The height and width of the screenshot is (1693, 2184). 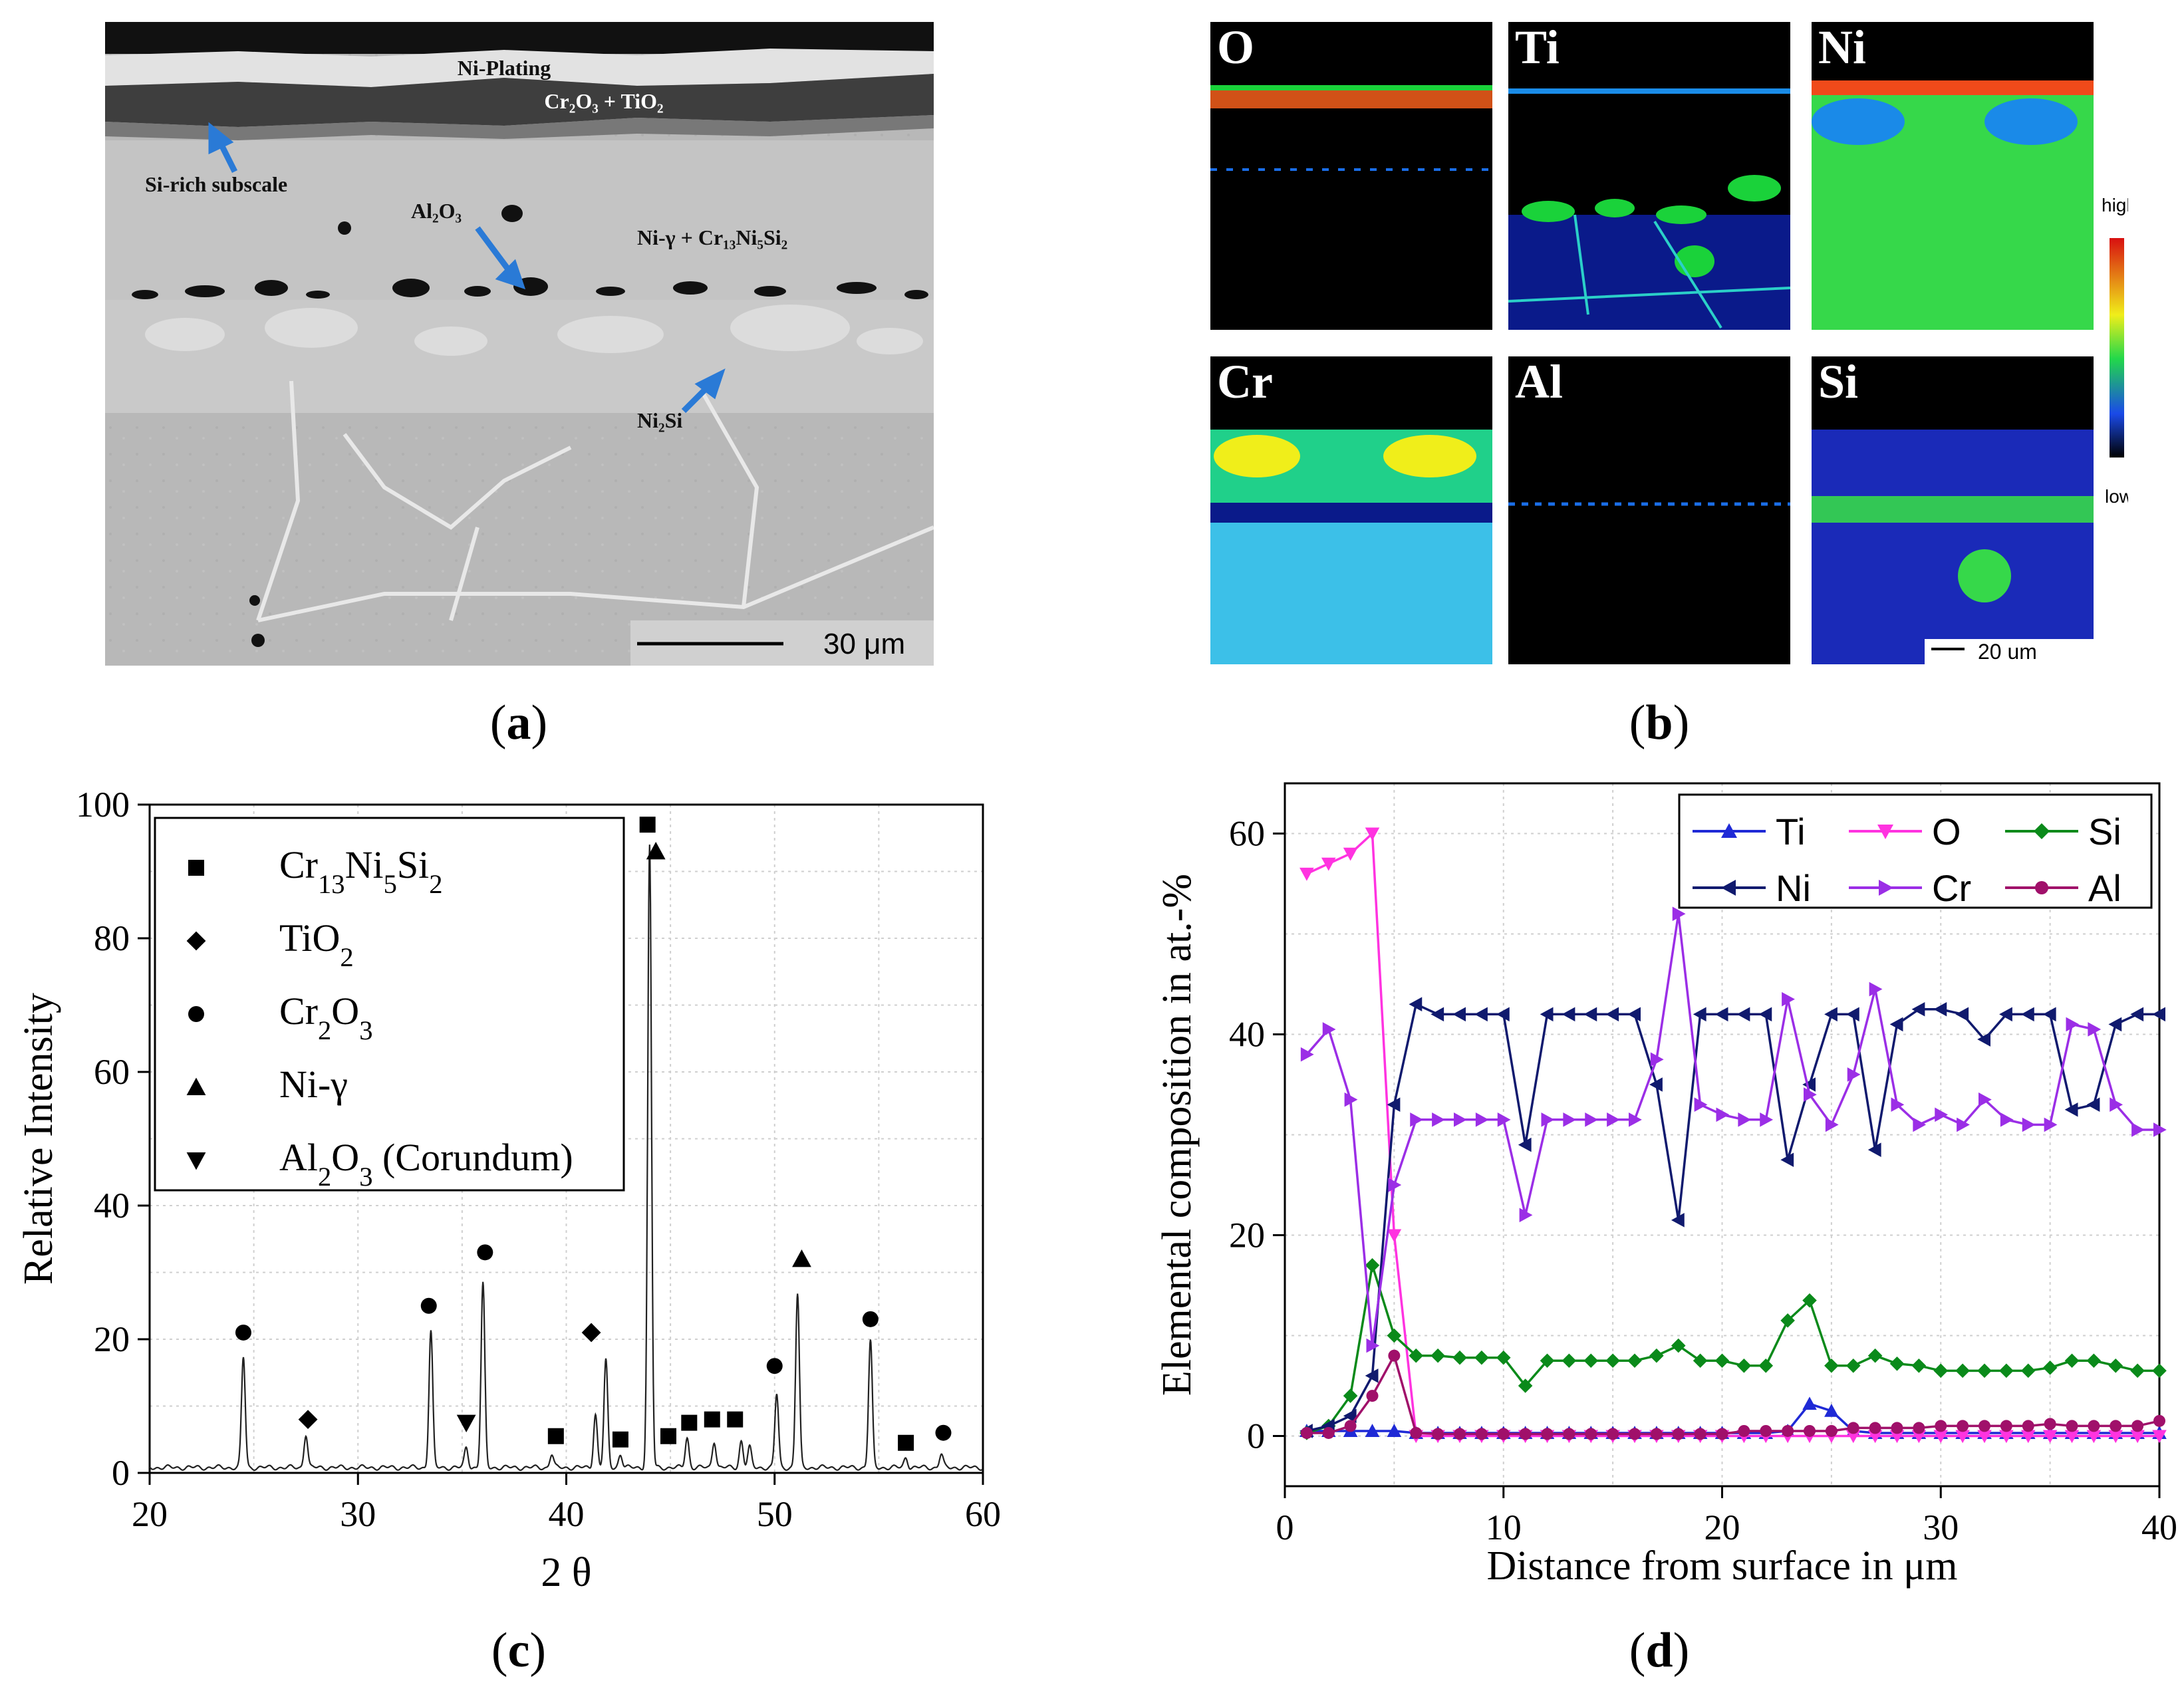 I want to click on x-axis-label: 2 θ, so click(x=566, y=1573).